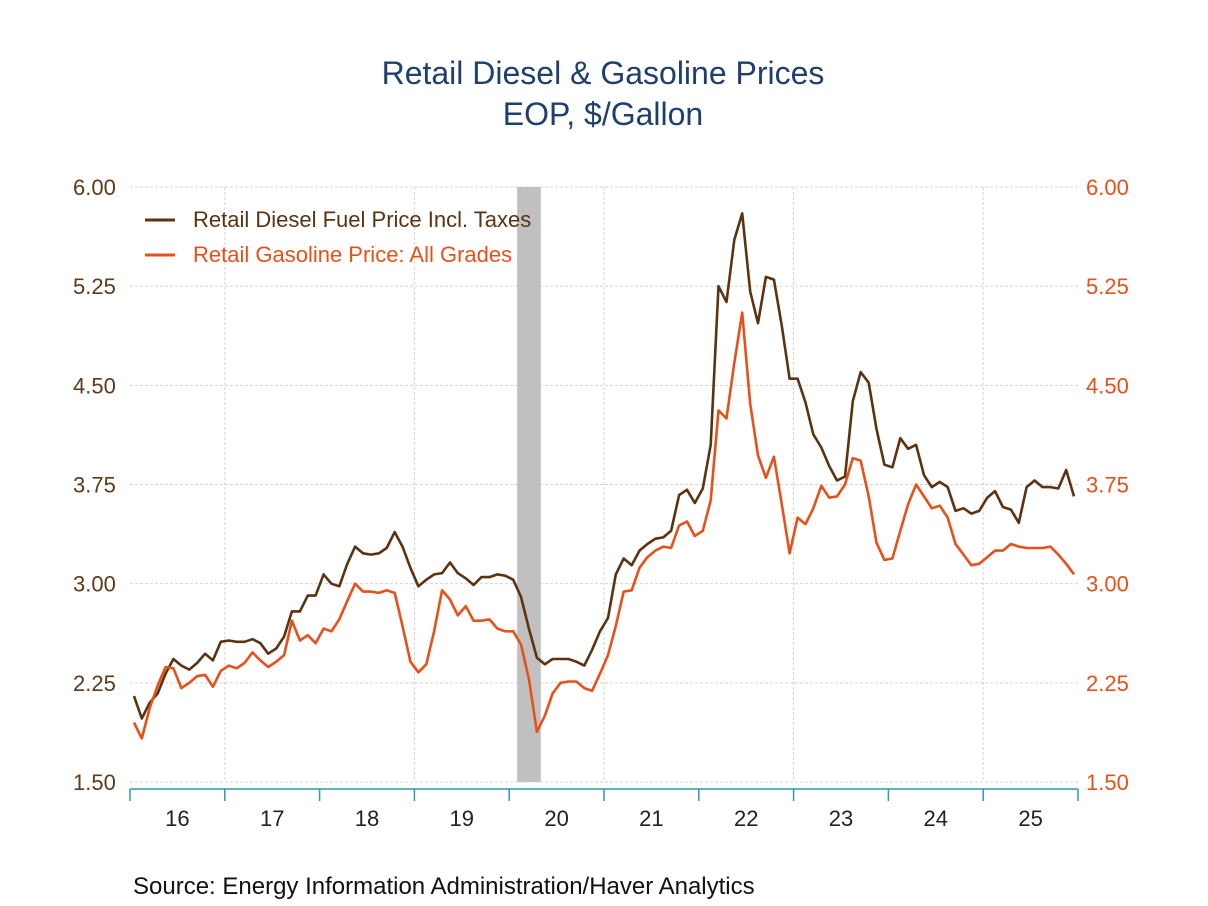  I want to click on y-tick-label-left: 1.50, so click(94, 782).